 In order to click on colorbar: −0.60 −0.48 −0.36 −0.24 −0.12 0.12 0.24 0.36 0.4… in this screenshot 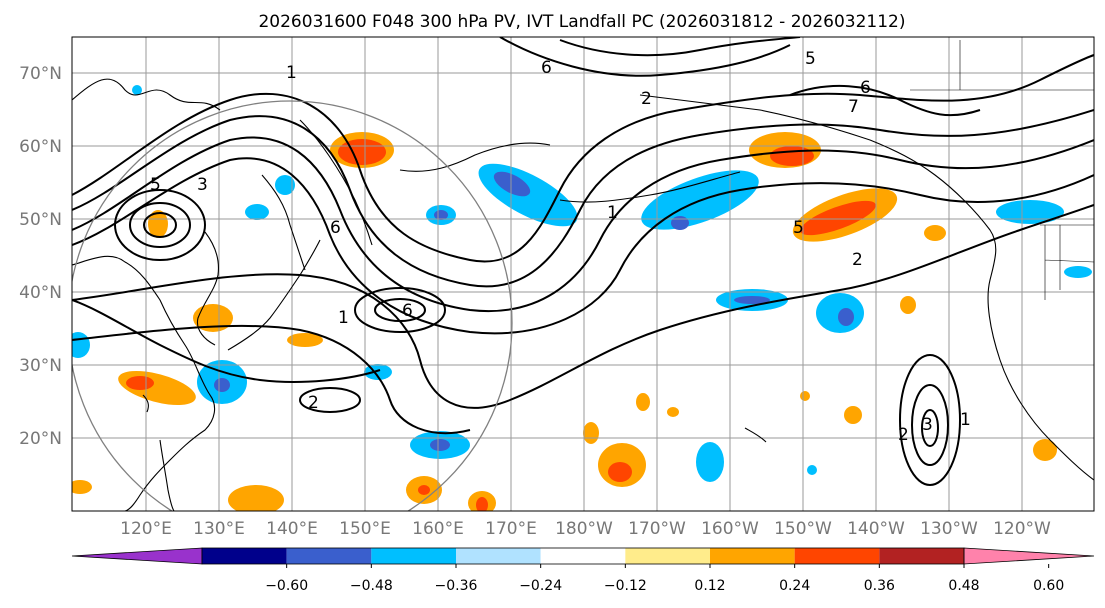, I will do `click(583, 570)`.